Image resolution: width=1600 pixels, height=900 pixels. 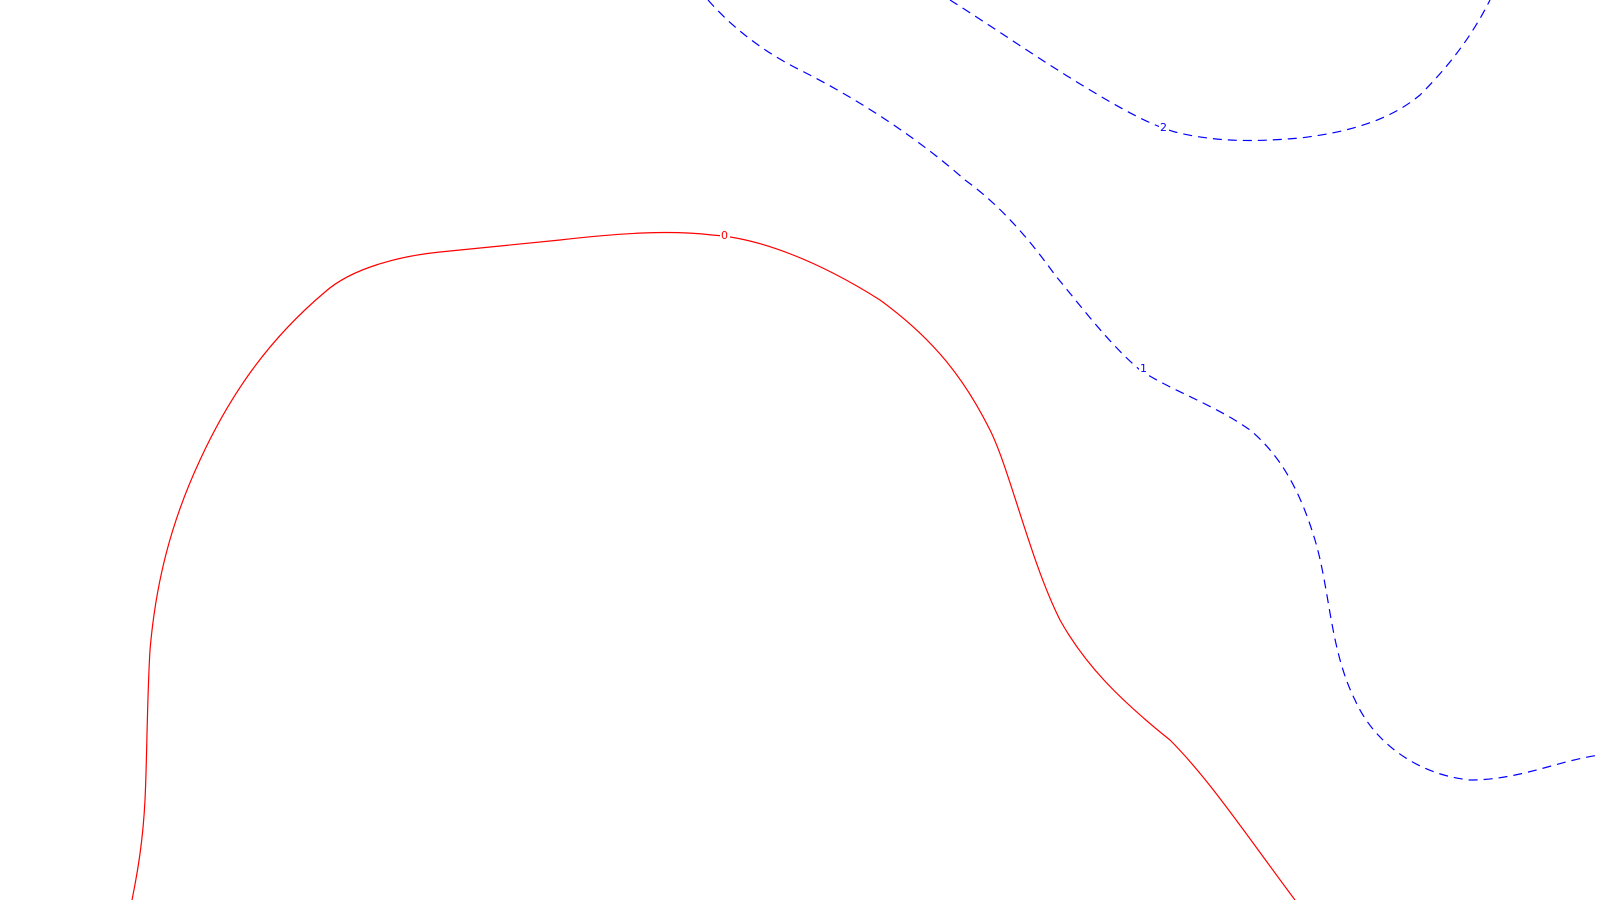 I want to click on contour-label-0: 0, so click(x=724, y=235).